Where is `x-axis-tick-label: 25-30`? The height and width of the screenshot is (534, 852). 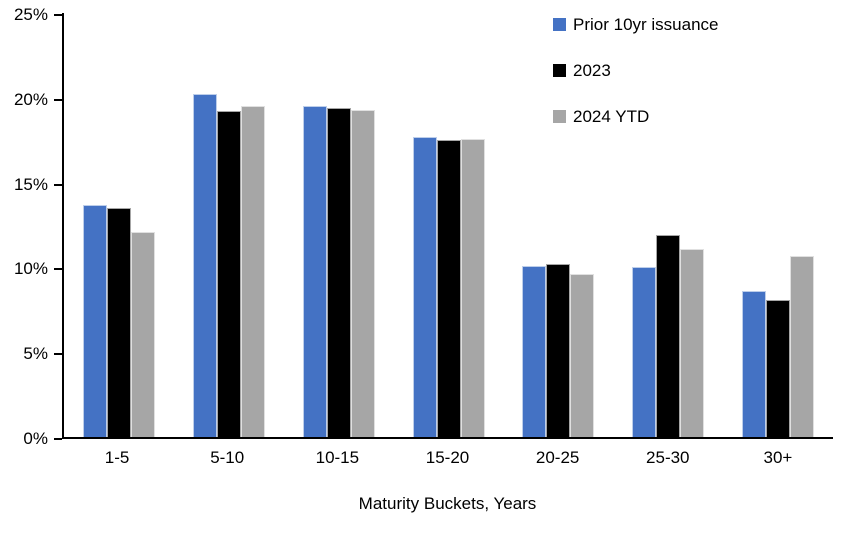
x-axis-tick-label: 25-30 is located at coordinates (668, 457).